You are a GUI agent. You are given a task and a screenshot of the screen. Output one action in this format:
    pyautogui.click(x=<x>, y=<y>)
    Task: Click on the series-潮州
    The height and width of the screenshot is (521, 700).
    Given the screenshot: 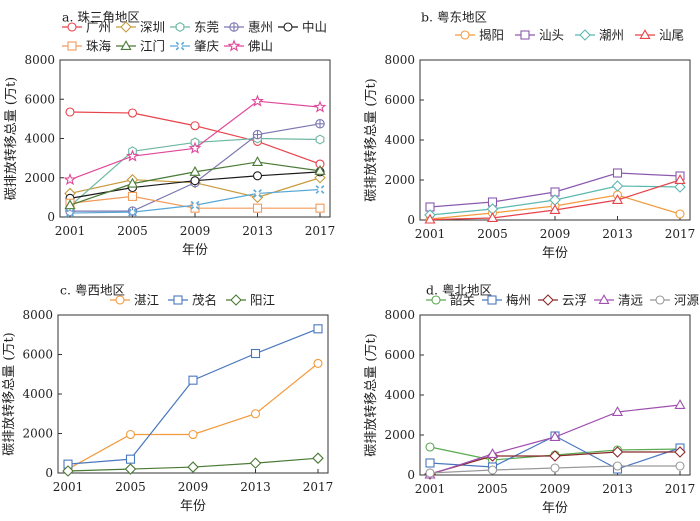 What is the action you would take?
    pyautogui.click(x=555, y=200)
    